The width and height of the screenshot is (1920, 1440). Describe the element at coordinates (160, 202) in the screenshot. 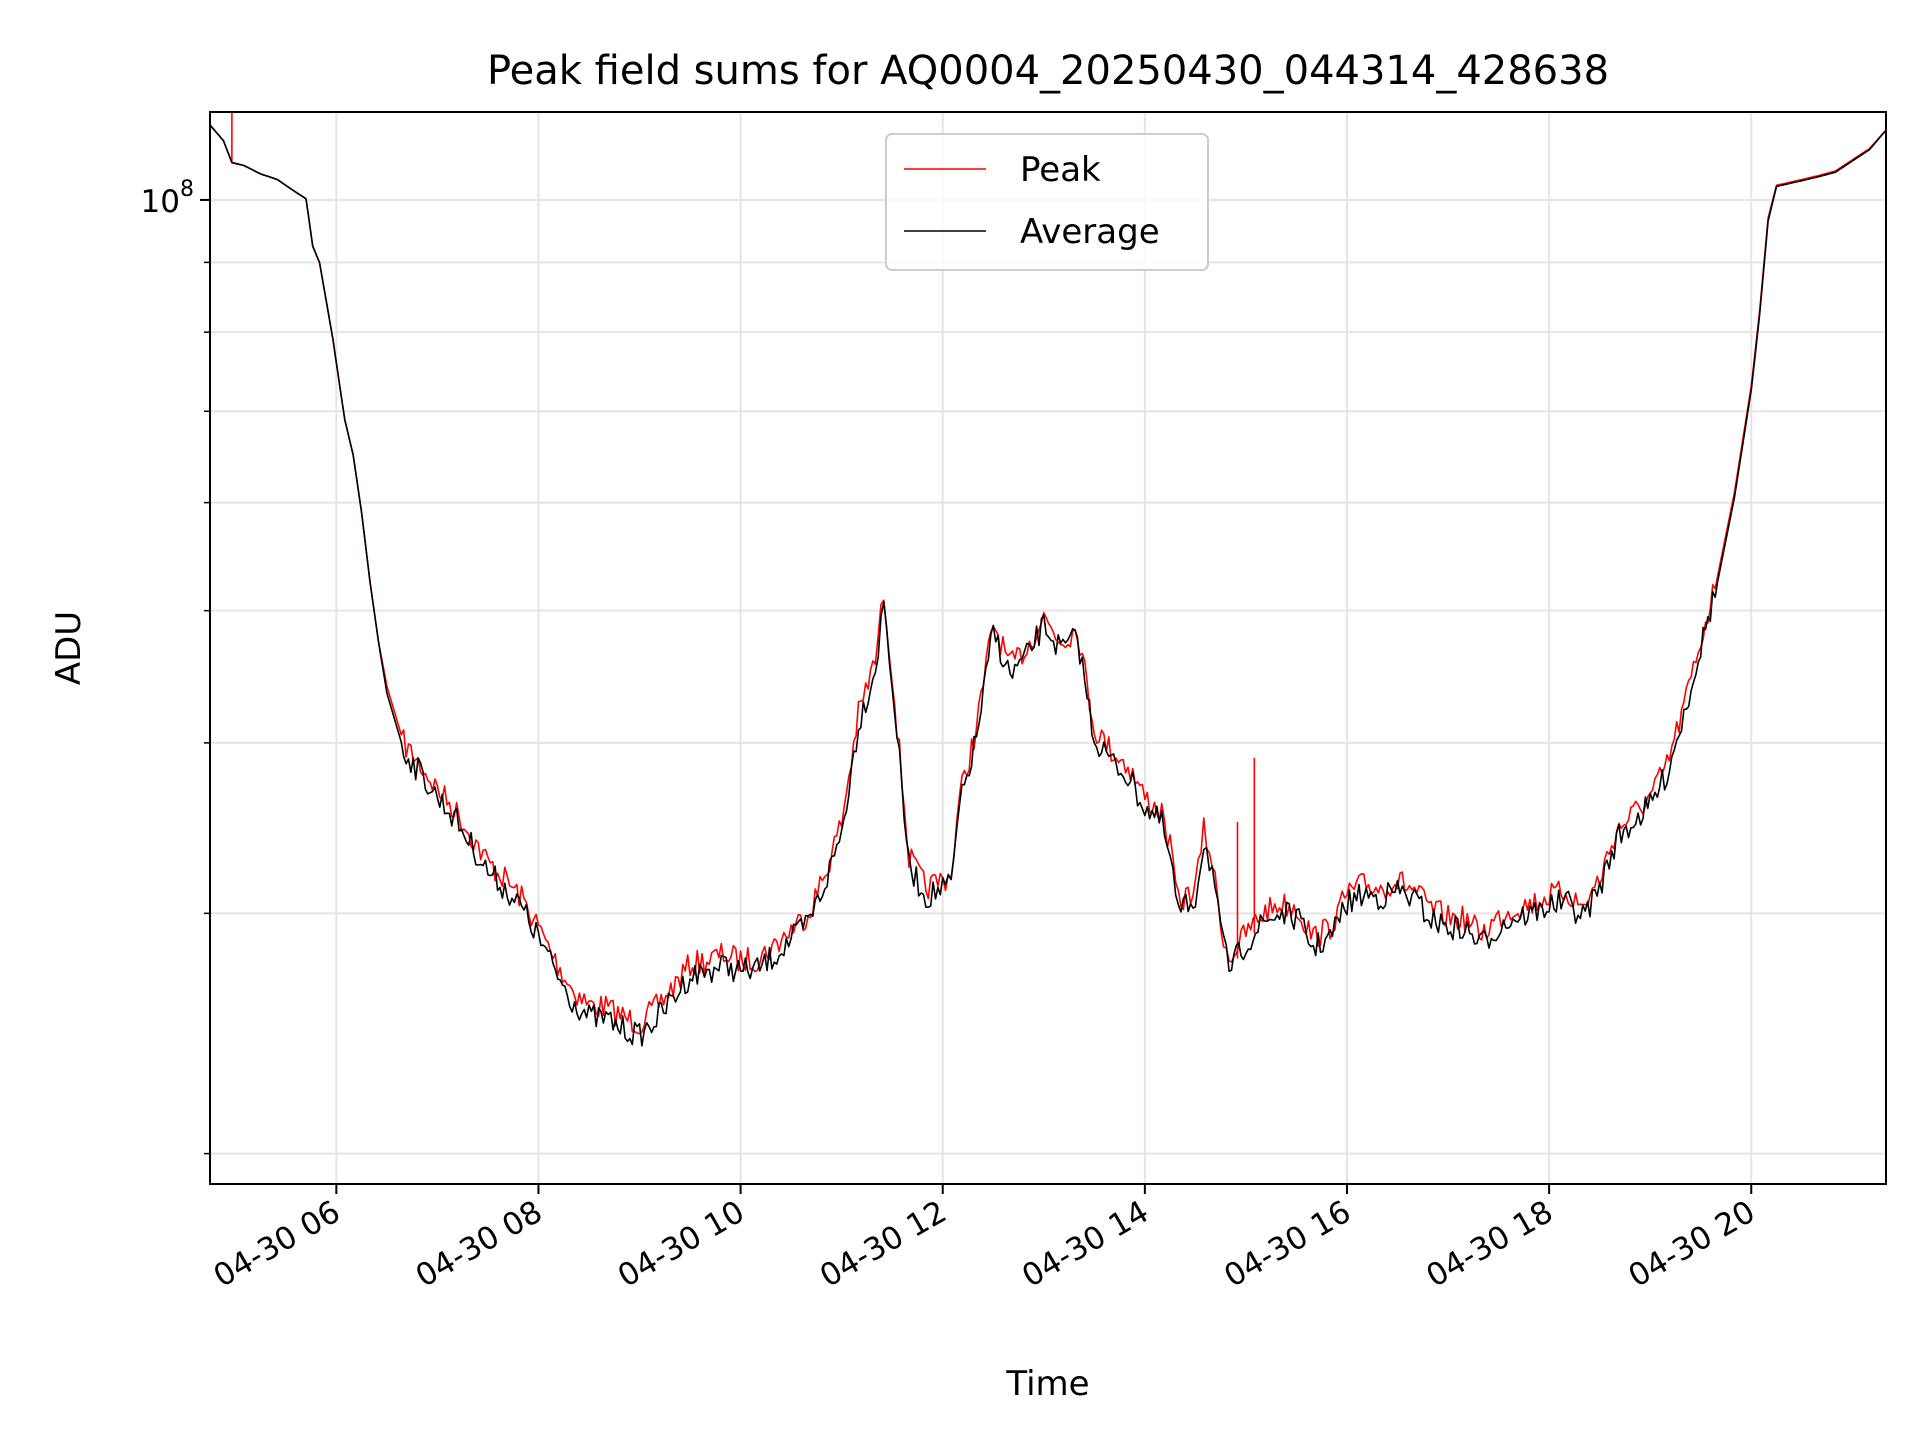

I see `y-tick-label: 10` at that location.